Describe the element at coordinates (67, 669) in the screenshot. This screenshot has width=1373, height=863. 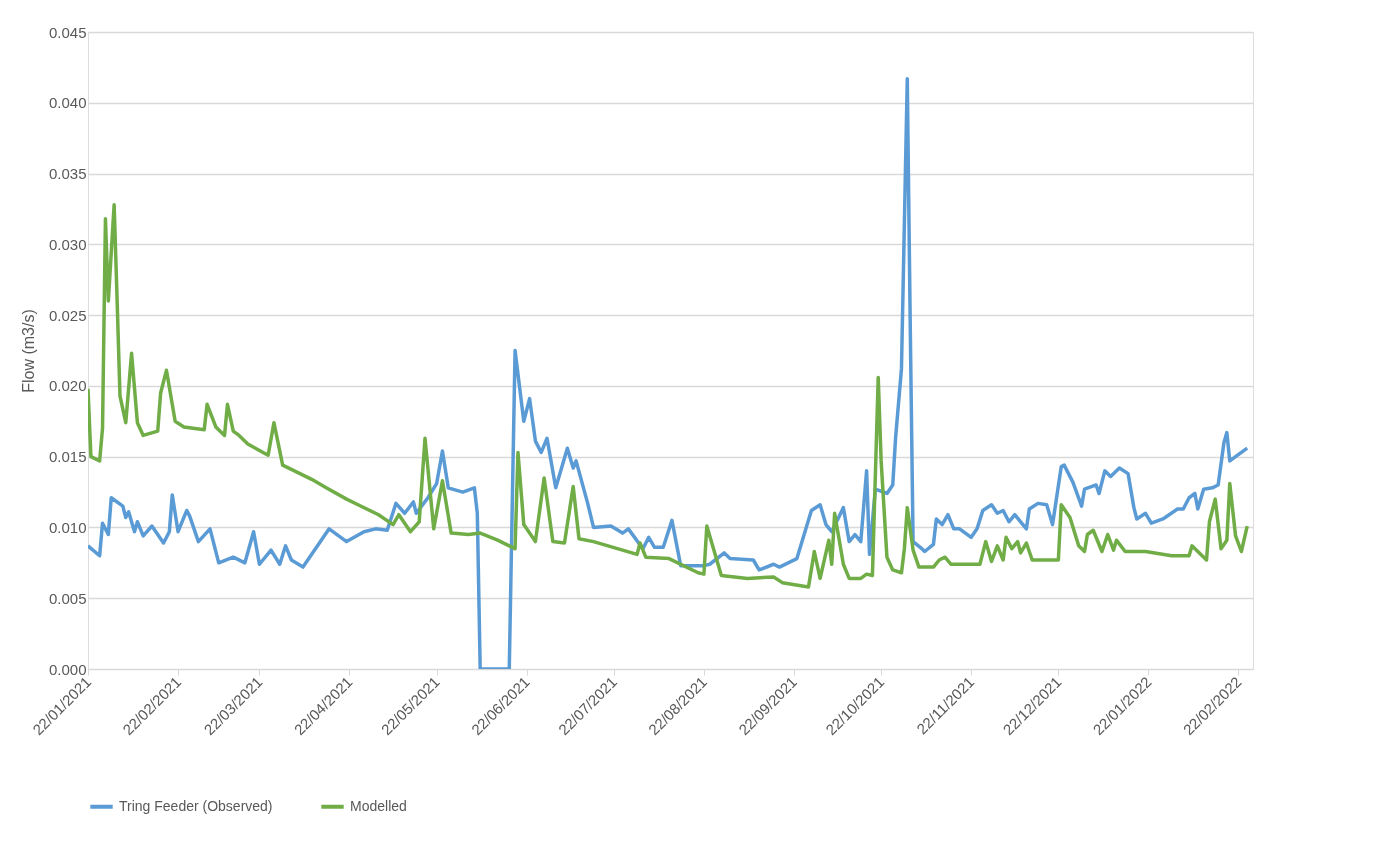
I see `y-tick-label: 0.000` at that location.